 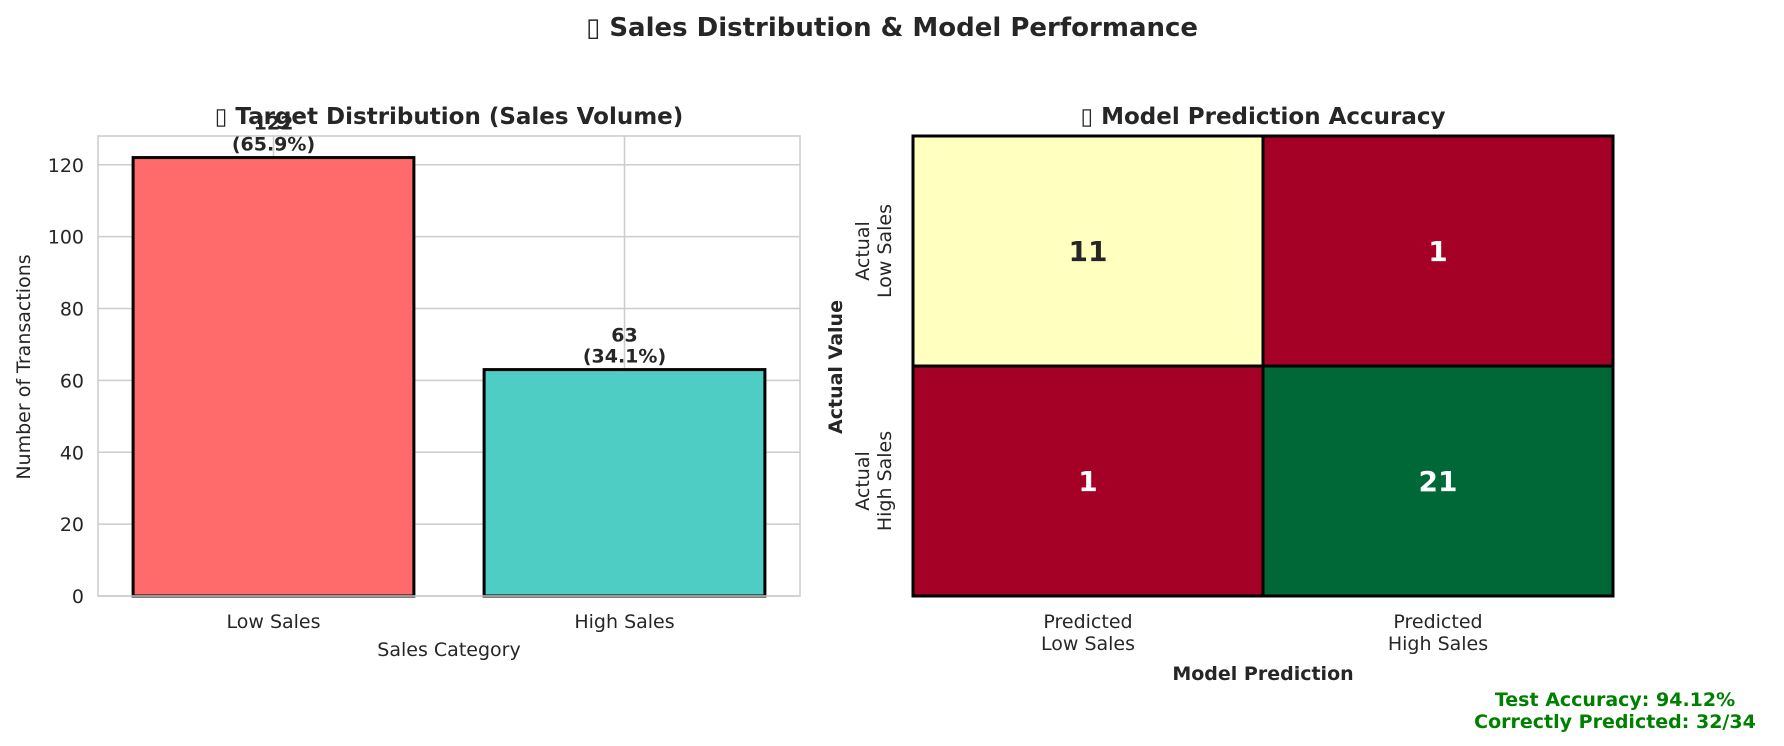 I want to click on heatmap-cell-value: 11, so click(x=1088, y=251).